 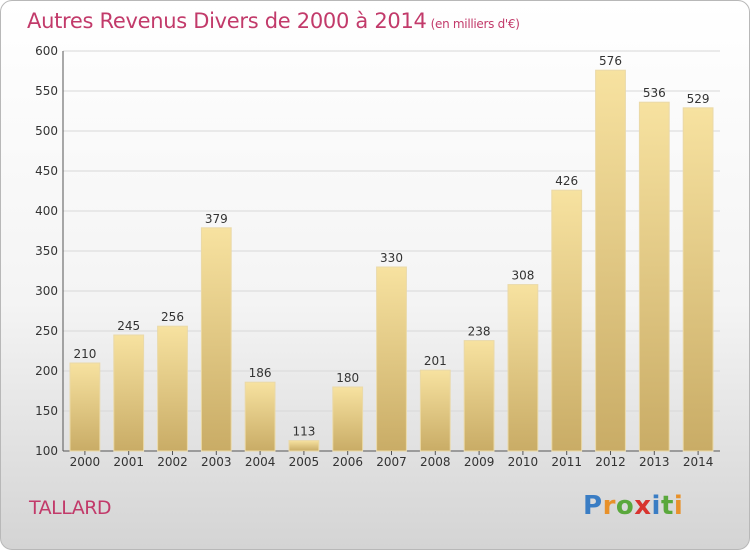 What do you see at coordinates (609, 506) in the screenshot?
I see `logo-letter: r` at bounding box center [609, 506].